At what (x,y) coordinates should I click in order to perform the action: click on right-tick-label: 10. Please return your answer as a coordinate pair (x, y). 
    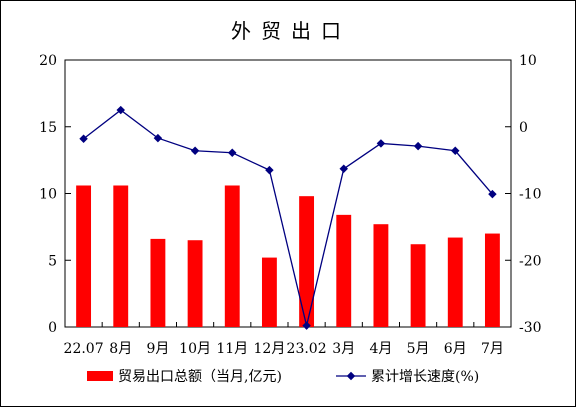
    Looking at the image, I should click on (528, 61).